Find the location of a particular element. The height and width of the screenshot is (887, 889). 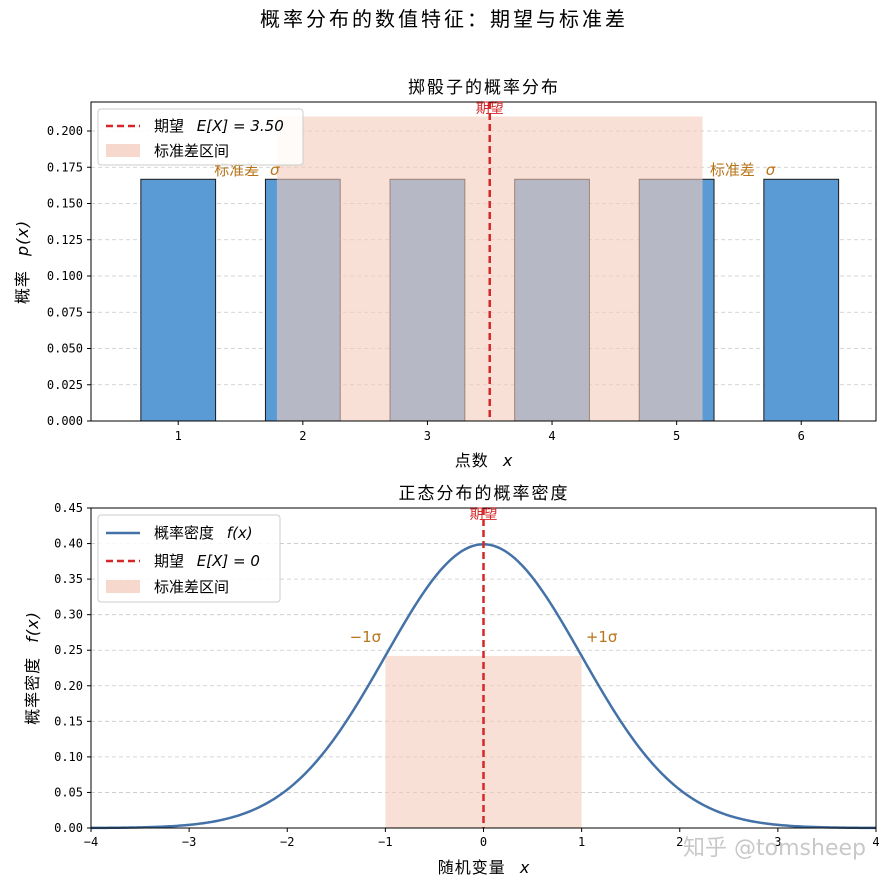

dice-x-tick-label: 4 is located at coordinates (551, 436).